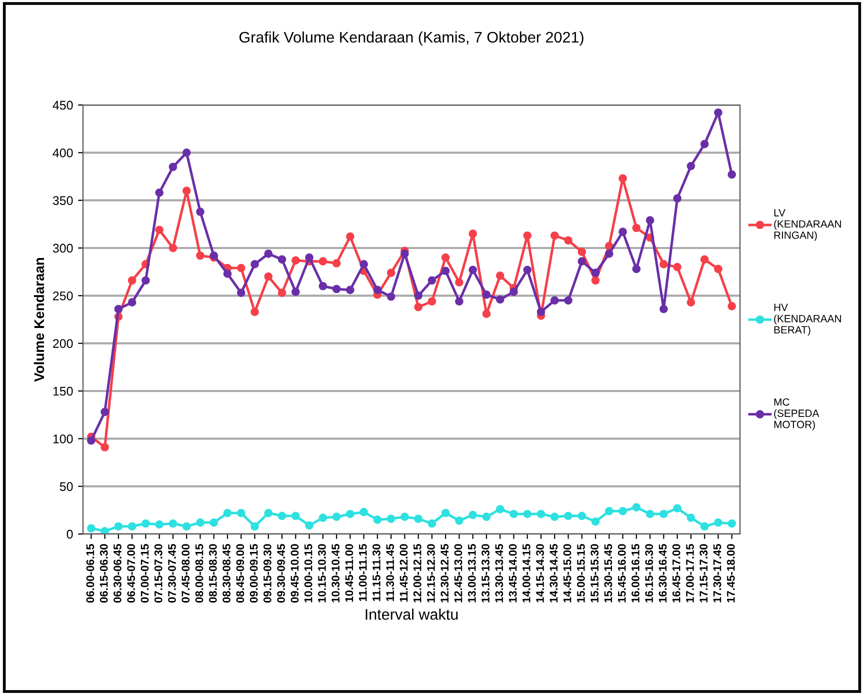 This screenshot has width=864, height=695. Describe the element at coordinates (649, 573) in the screenshot. I see `x-tick-label: 16.15-16.30` at that location.